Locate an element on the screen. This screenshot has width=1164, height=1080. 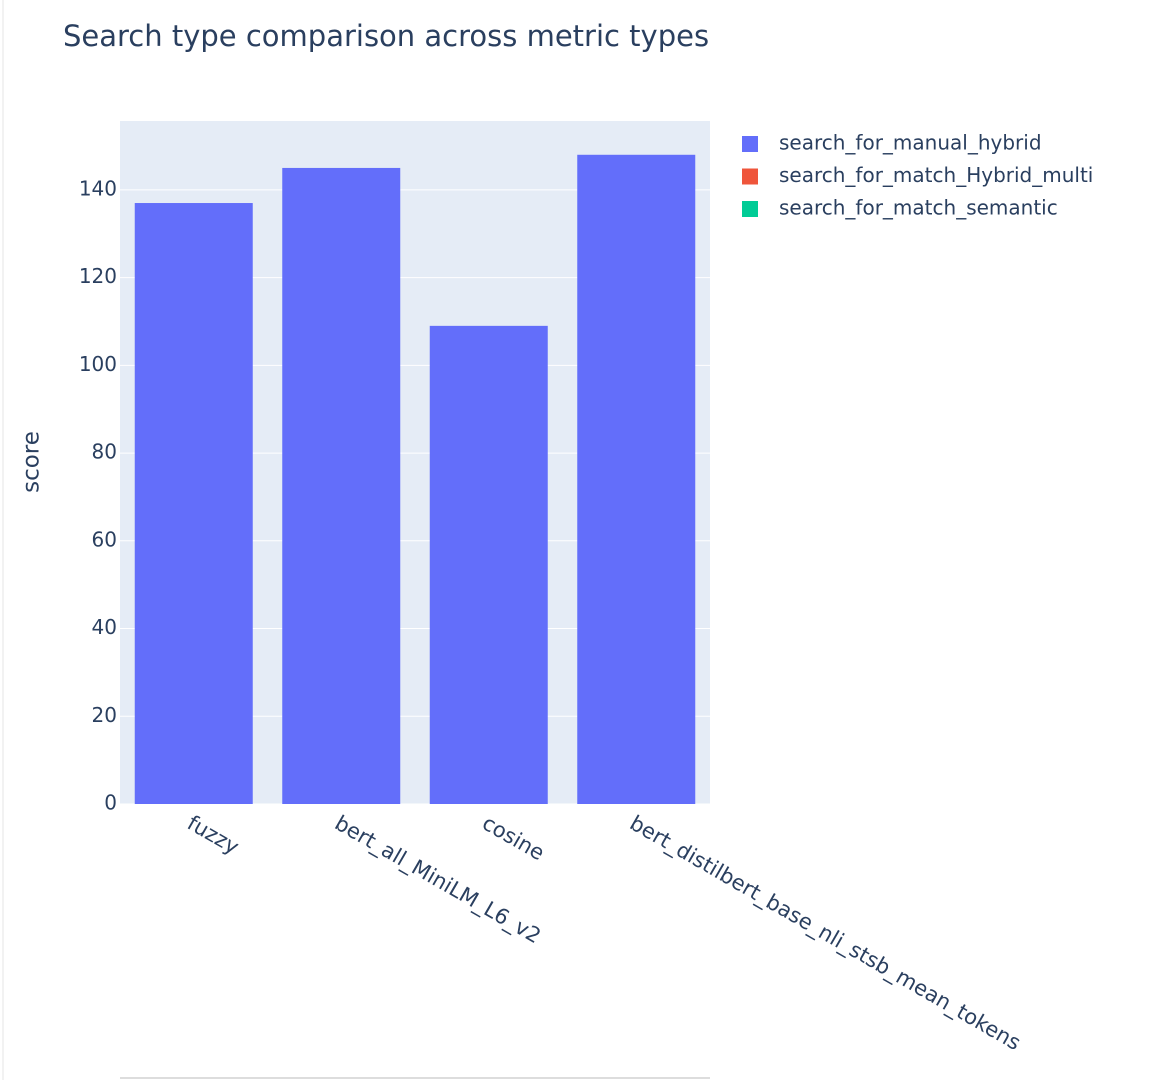
y-tick-label: 60 is located at coordinates (104, 539).